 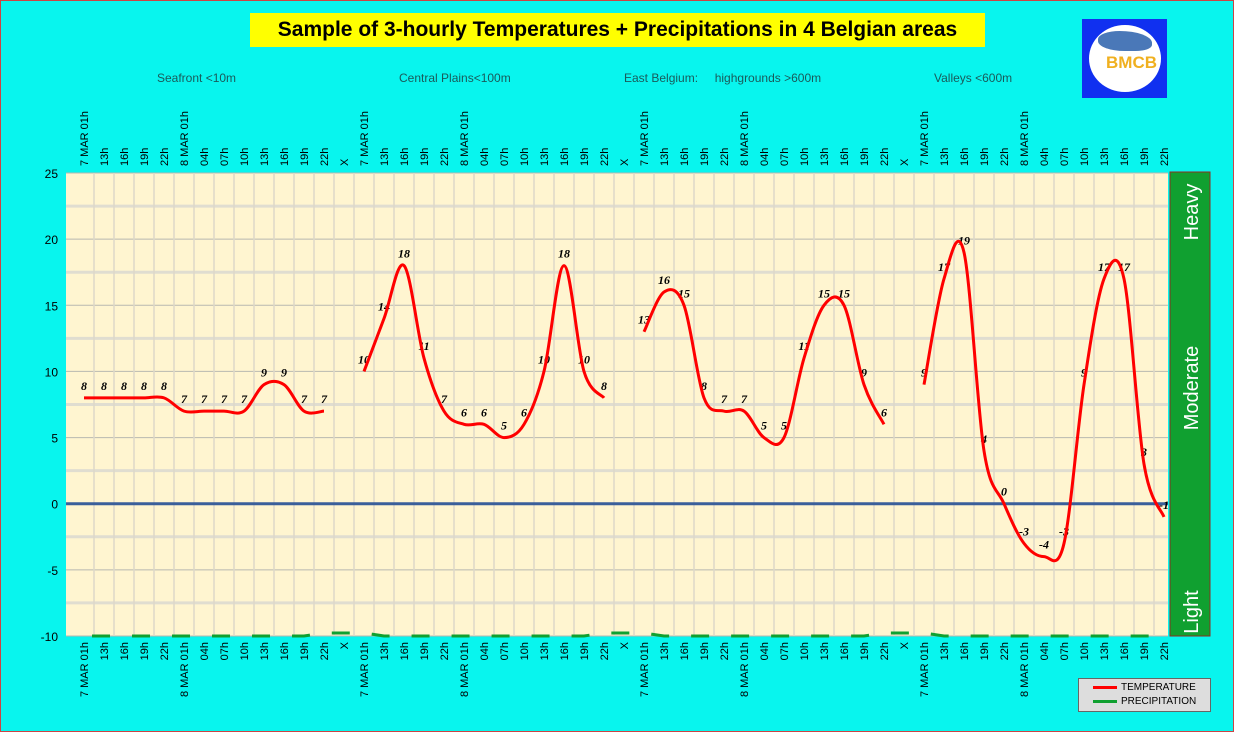 I want to click on precip-scale-moderate: Moderate, so click(x=1192, y=388).